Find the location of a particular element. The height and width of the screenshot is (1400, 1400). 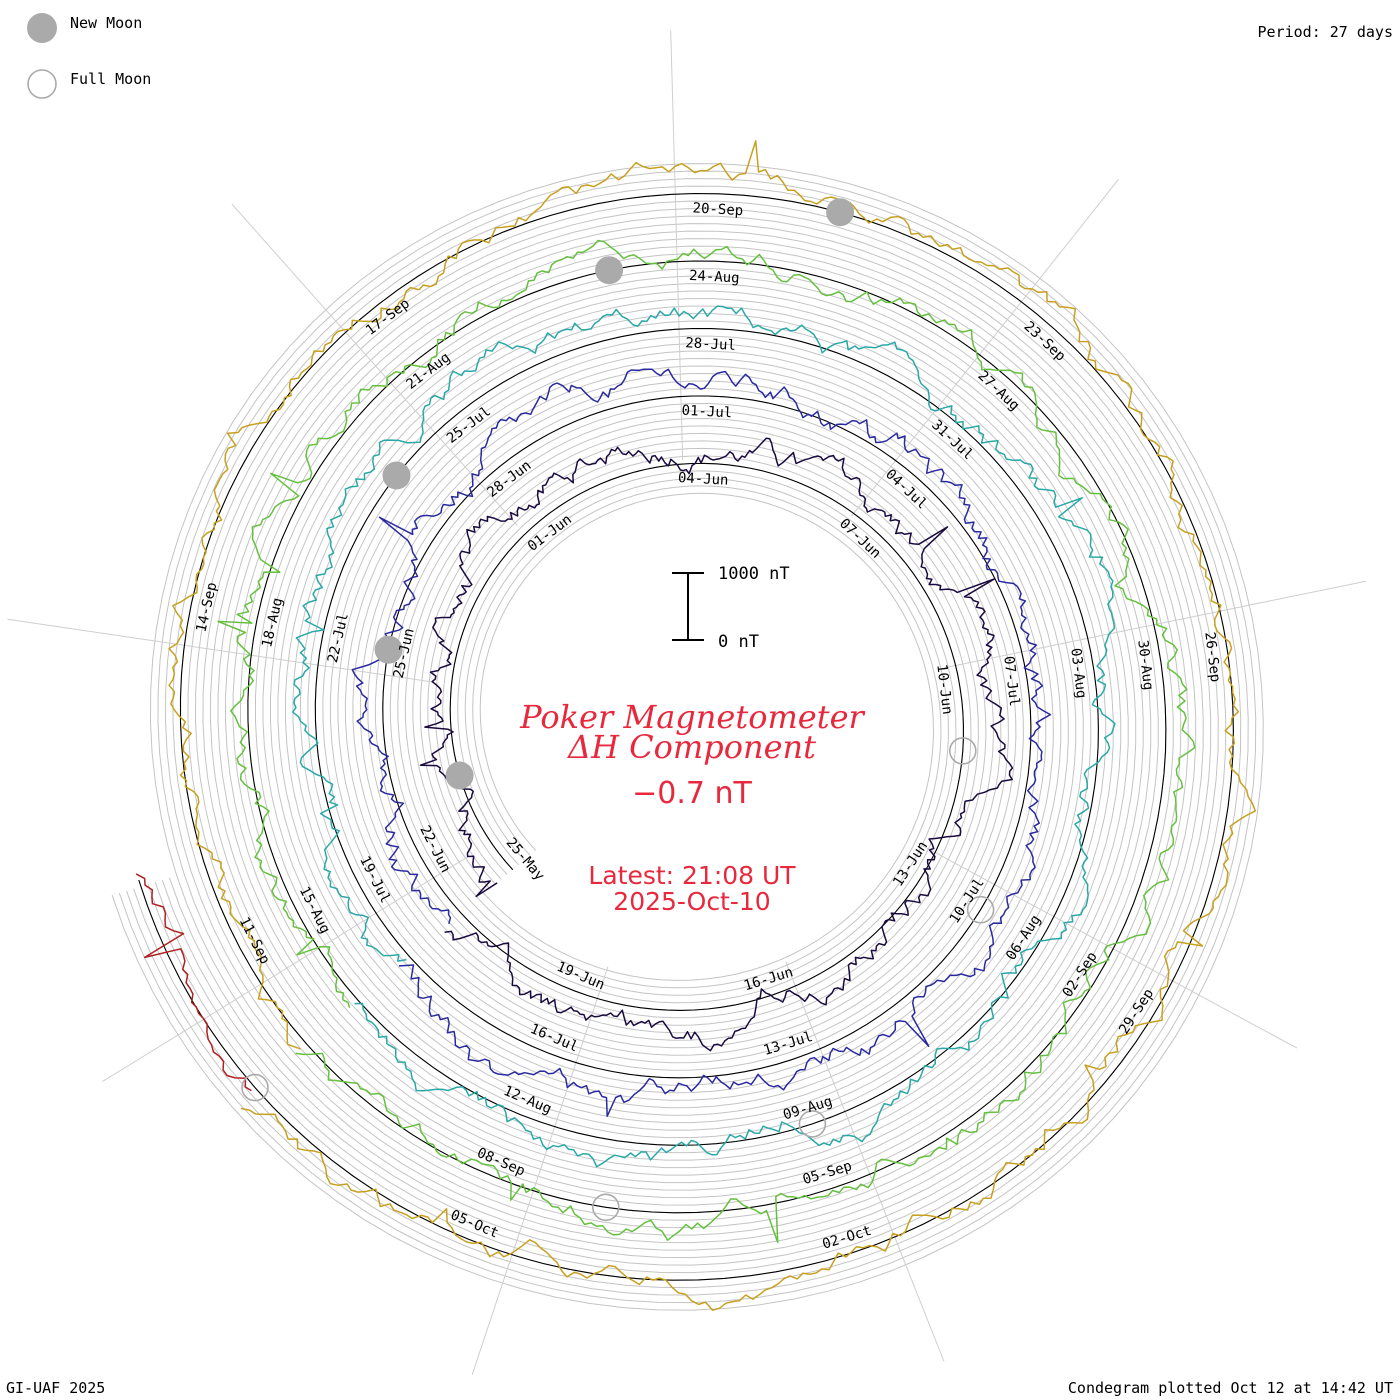

date-label: 22-Jul is located at coordinates (338, 638).